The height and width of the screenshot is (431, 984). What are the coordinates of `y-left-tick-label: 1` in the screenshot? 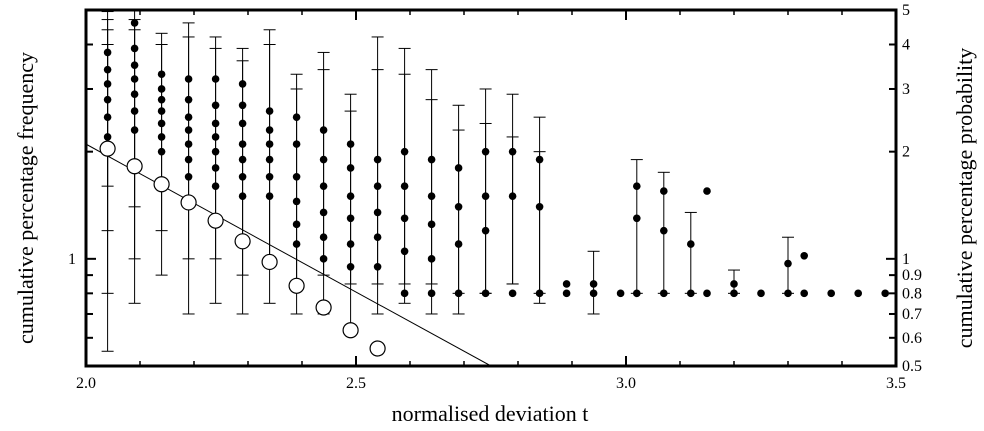 It's located at (72, 259).